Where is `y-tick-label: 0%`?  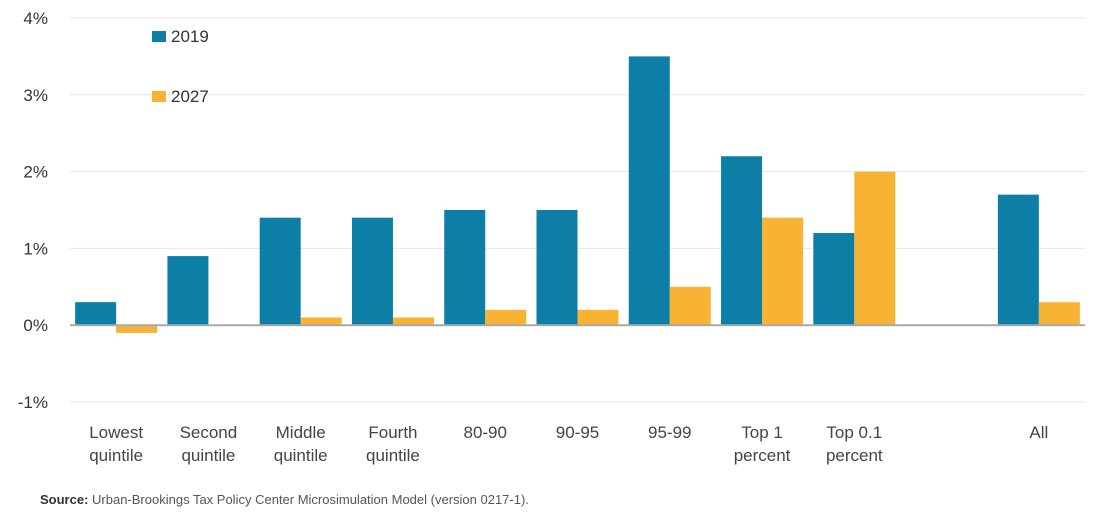
y-tick-label: 0% is located at coordinates (35, 325).